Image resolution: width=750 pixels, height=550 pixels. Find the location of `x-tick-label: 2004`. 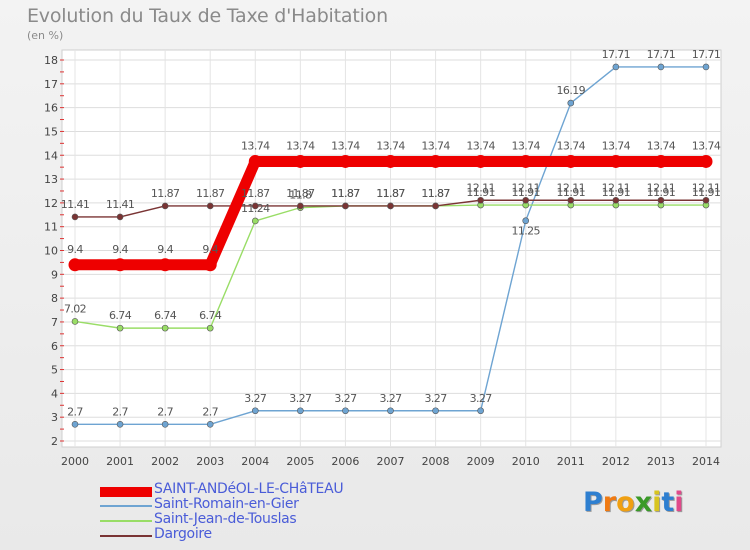

x-tick-label: 2004 is located at coordinates (255, 461).